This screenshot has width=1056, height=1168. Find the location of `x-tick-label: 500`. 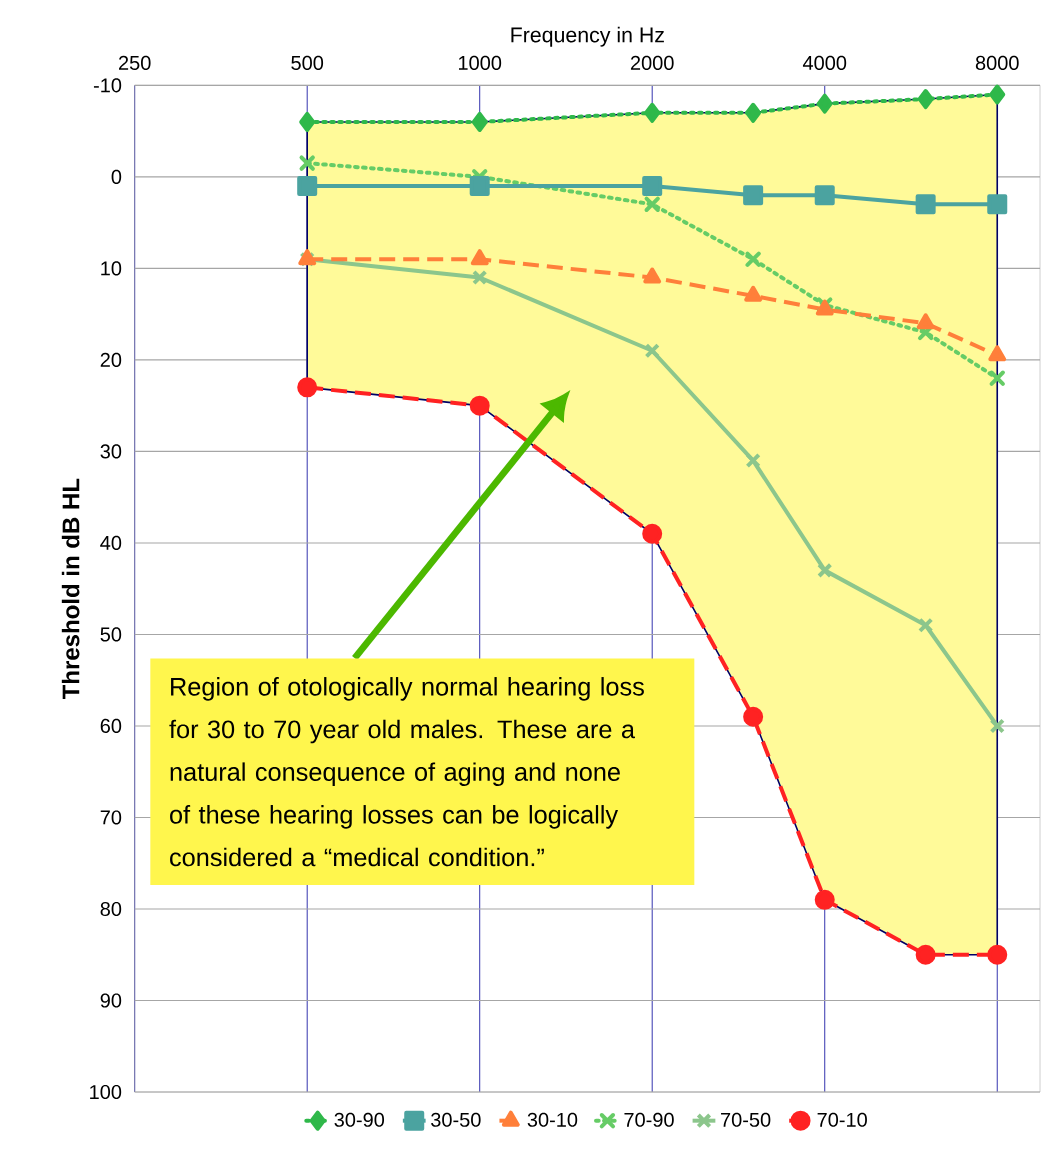

x-tick-label: 500 is located at coordinates (307, 62).